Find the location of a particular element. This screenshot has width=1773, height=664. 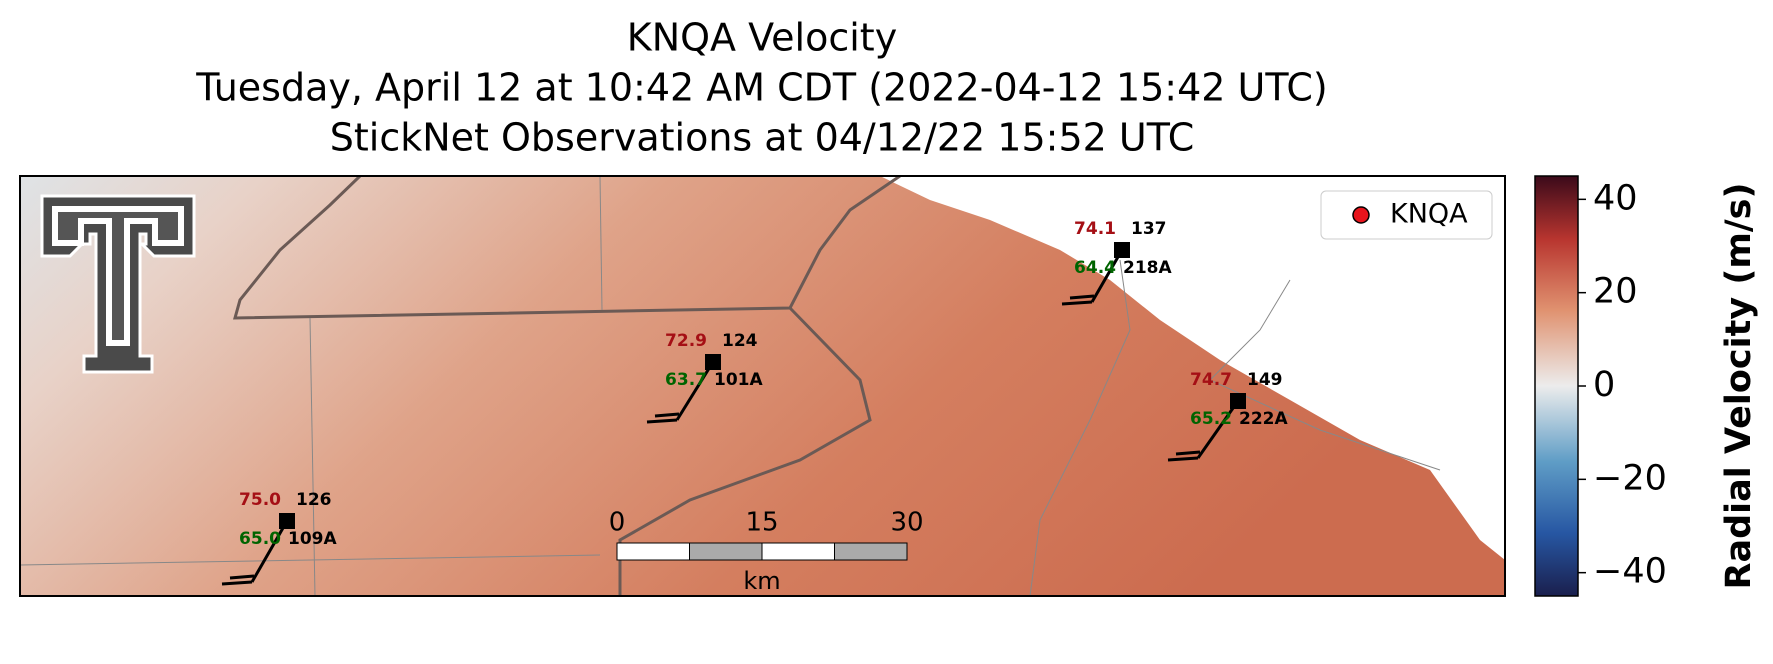

colorbar-ticks: 40 20 0 −20 −40 is located at coordinates (1622, 385).